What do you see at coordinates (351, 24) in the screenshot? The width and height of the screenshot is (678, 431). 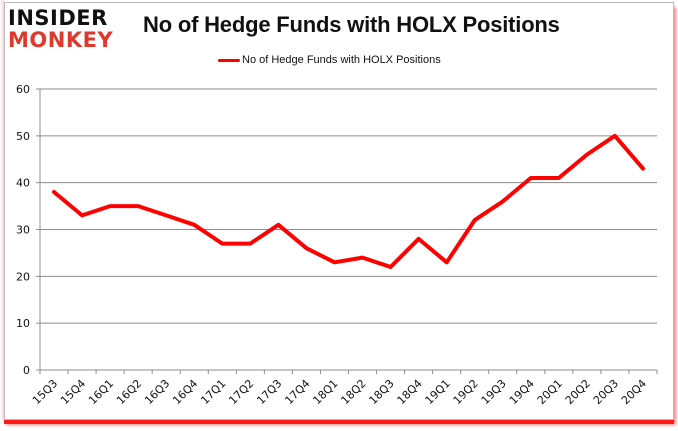 I see `chart-title: No of Hedge Funds with HOLX Positions` at bounding box center [351, 24].